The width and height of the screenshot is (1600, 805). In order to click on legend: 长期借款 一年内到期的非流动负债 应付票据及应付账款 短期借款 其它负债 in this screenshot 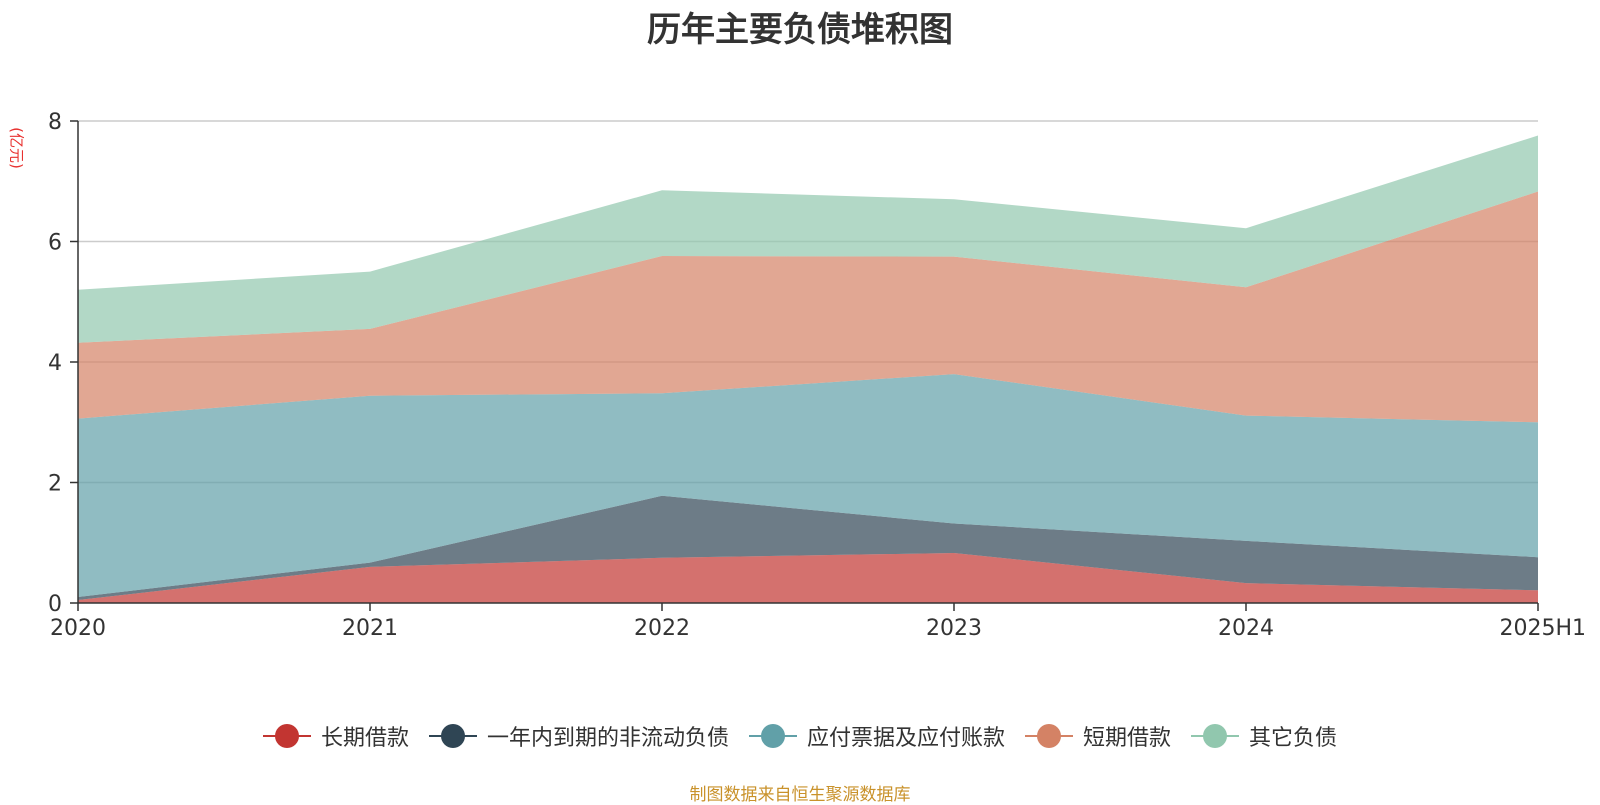, I will do `click(800, 736)`.